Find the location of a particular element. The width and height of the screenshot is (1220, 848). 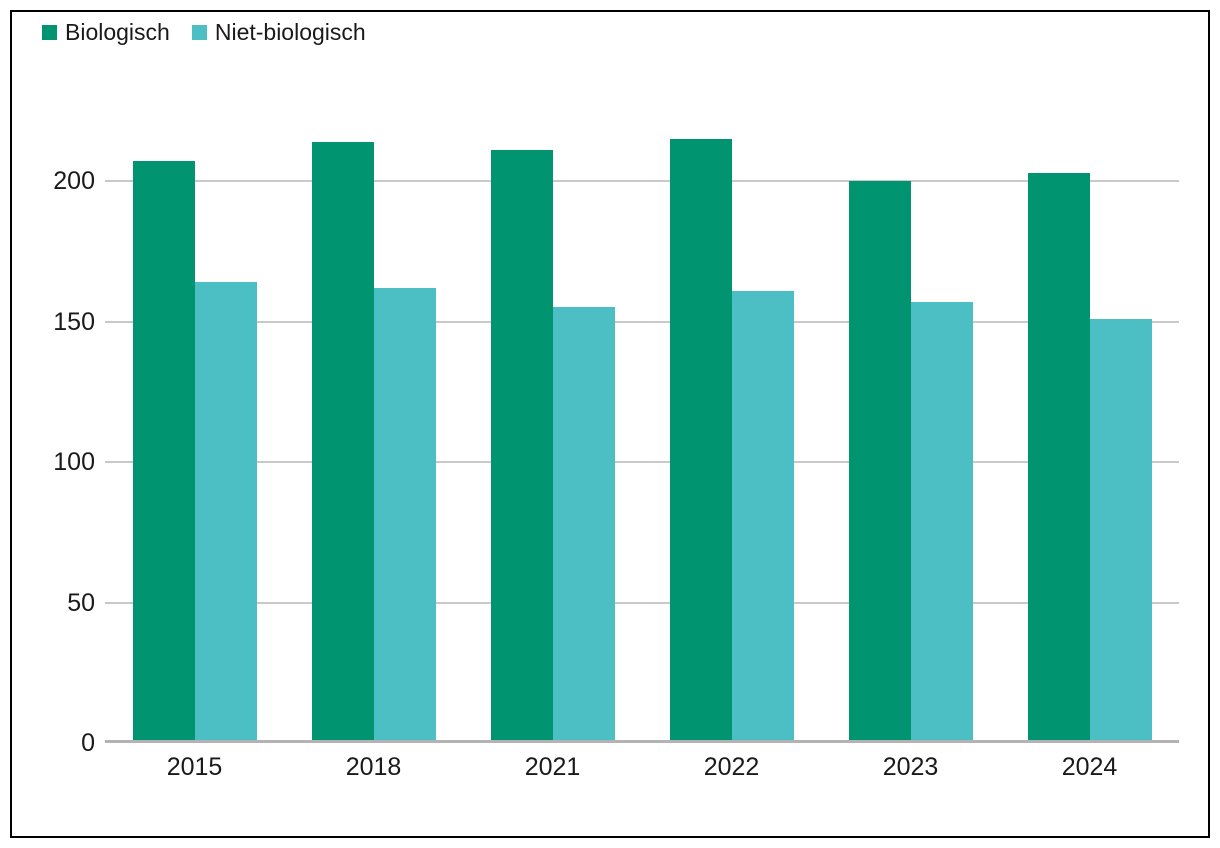

bar-biologisch-2021 is located at coordinates (521, 445).